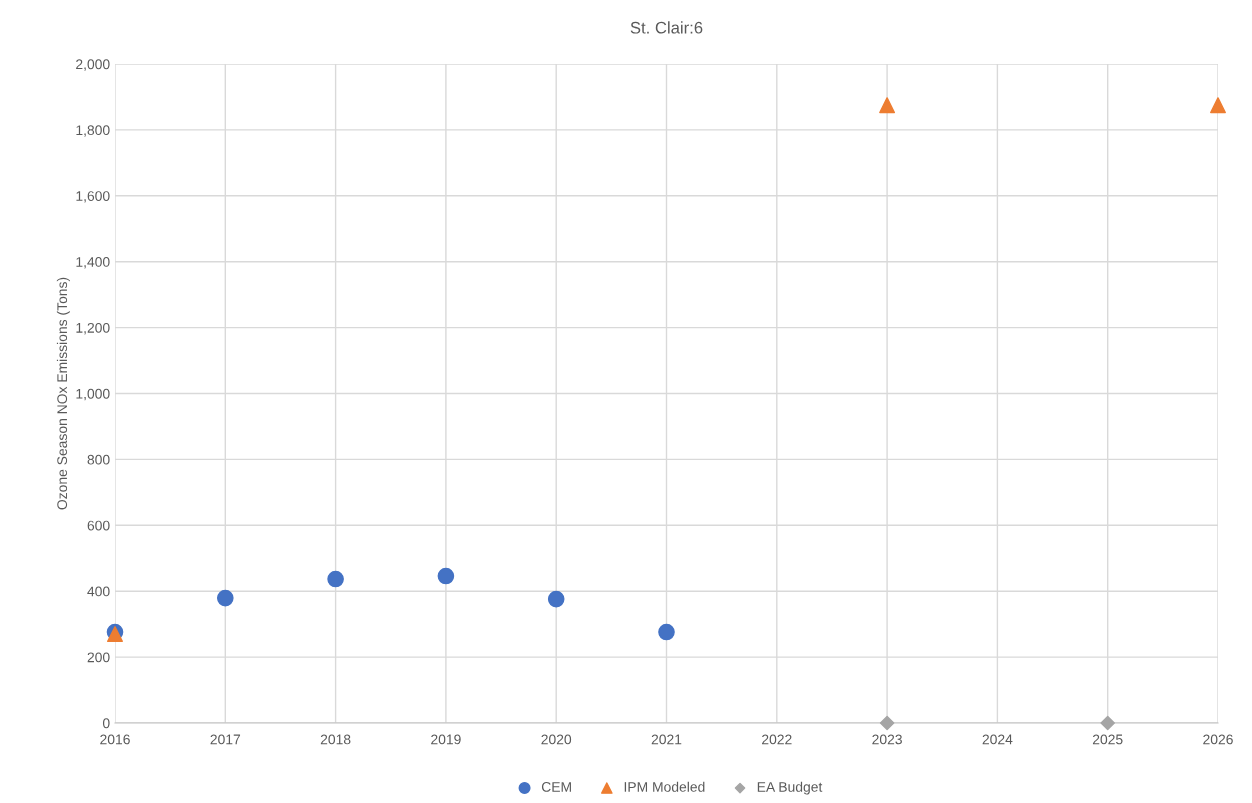 The width and height of the screenshot is (1252, 803). I want to click on y-tick-label: 1,000, so click(93, 394).